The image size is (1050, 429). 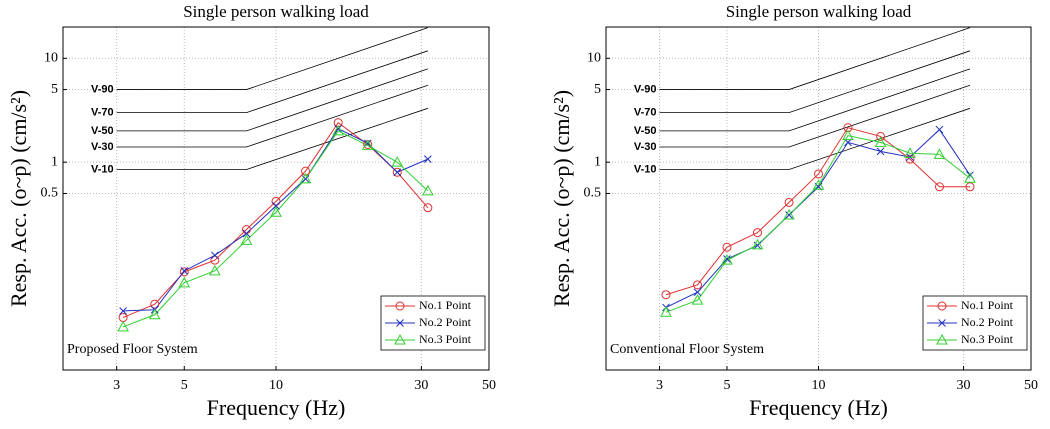 What do you see at coordinates (102, 169) in the screenshot?
I see `reference-label: V-10` at bounding box center [102, 169].